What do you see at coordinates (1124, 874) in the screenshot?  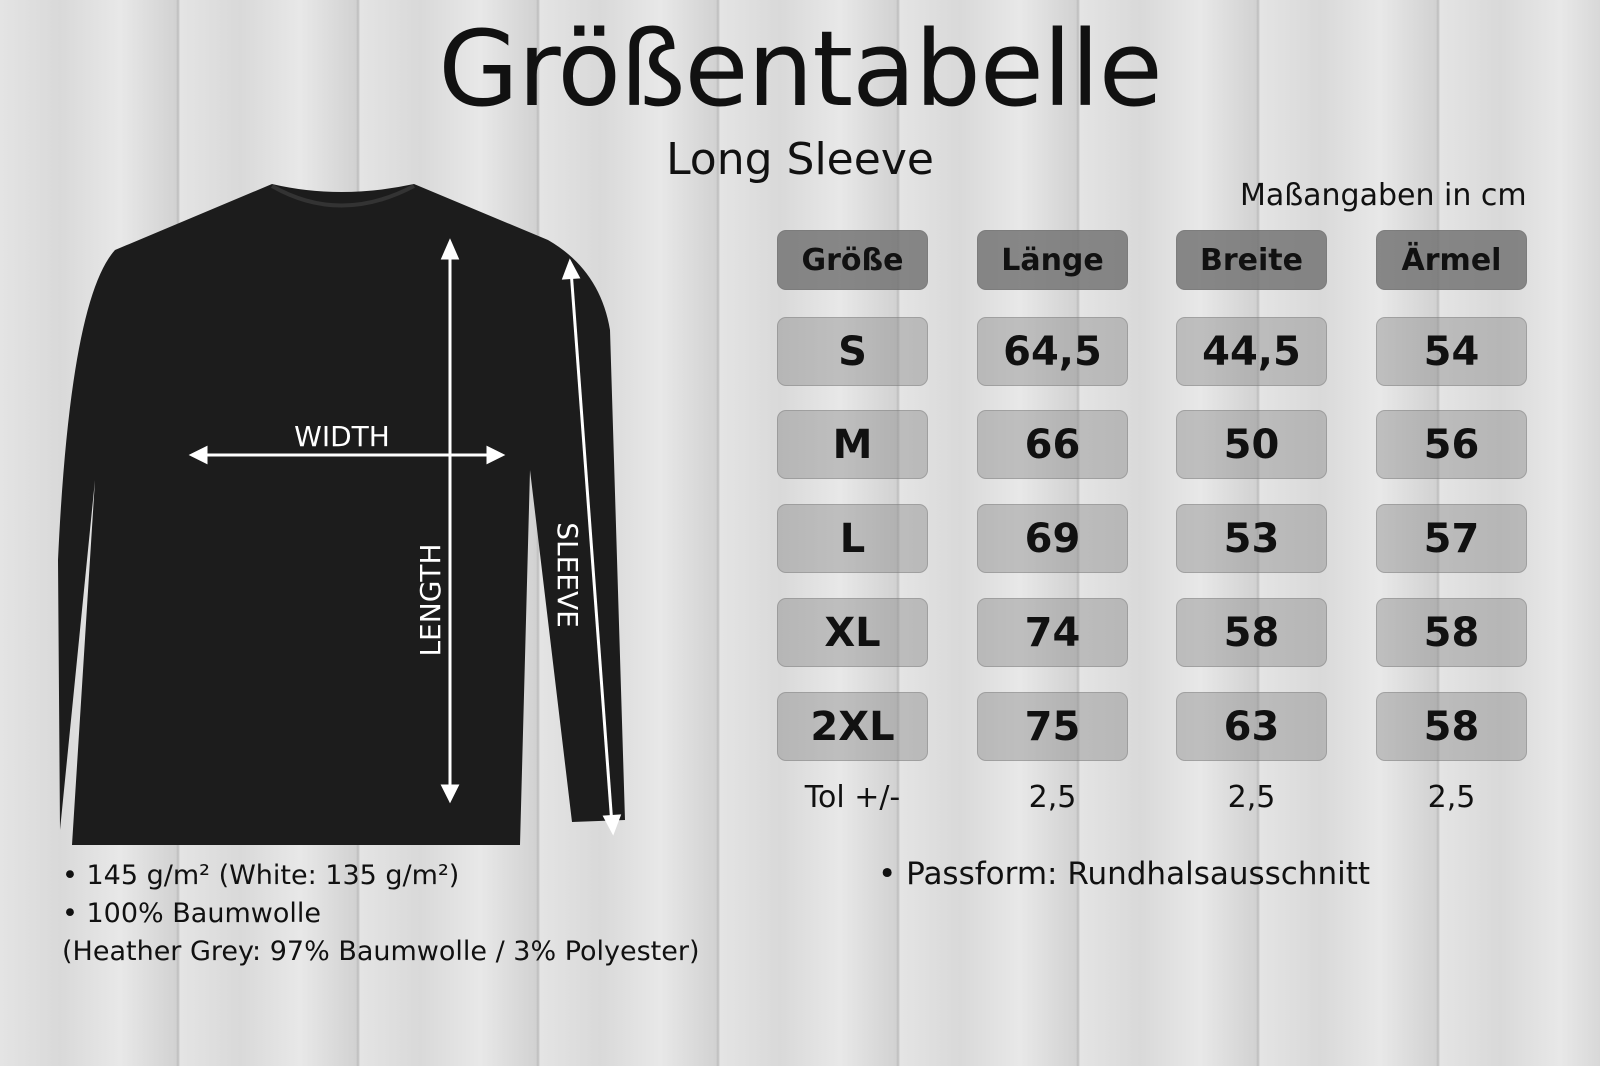 I see `note-fit: • Passform: Rundhalsausschnitt` at bounding box center [1124, 874].